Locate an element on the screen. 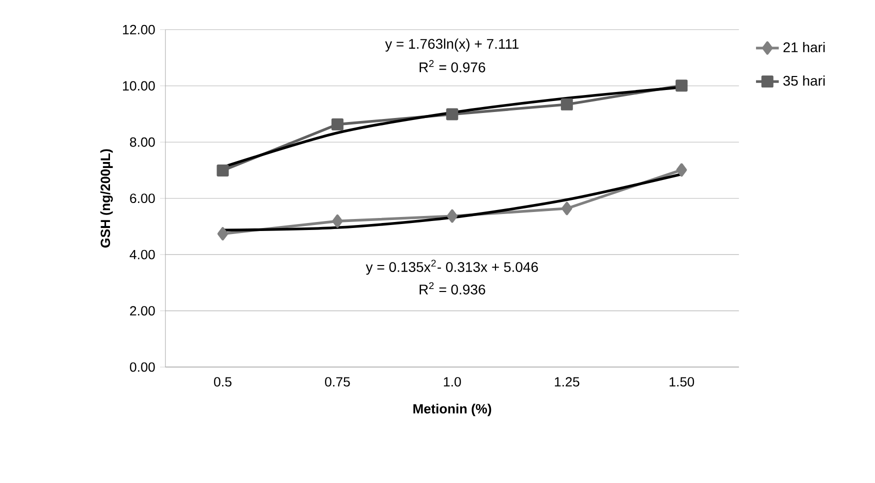 Image resolution: width=875 pixels, height=483 pixels. y-tick-label: 0.00 is located at coordinates (142, 367).